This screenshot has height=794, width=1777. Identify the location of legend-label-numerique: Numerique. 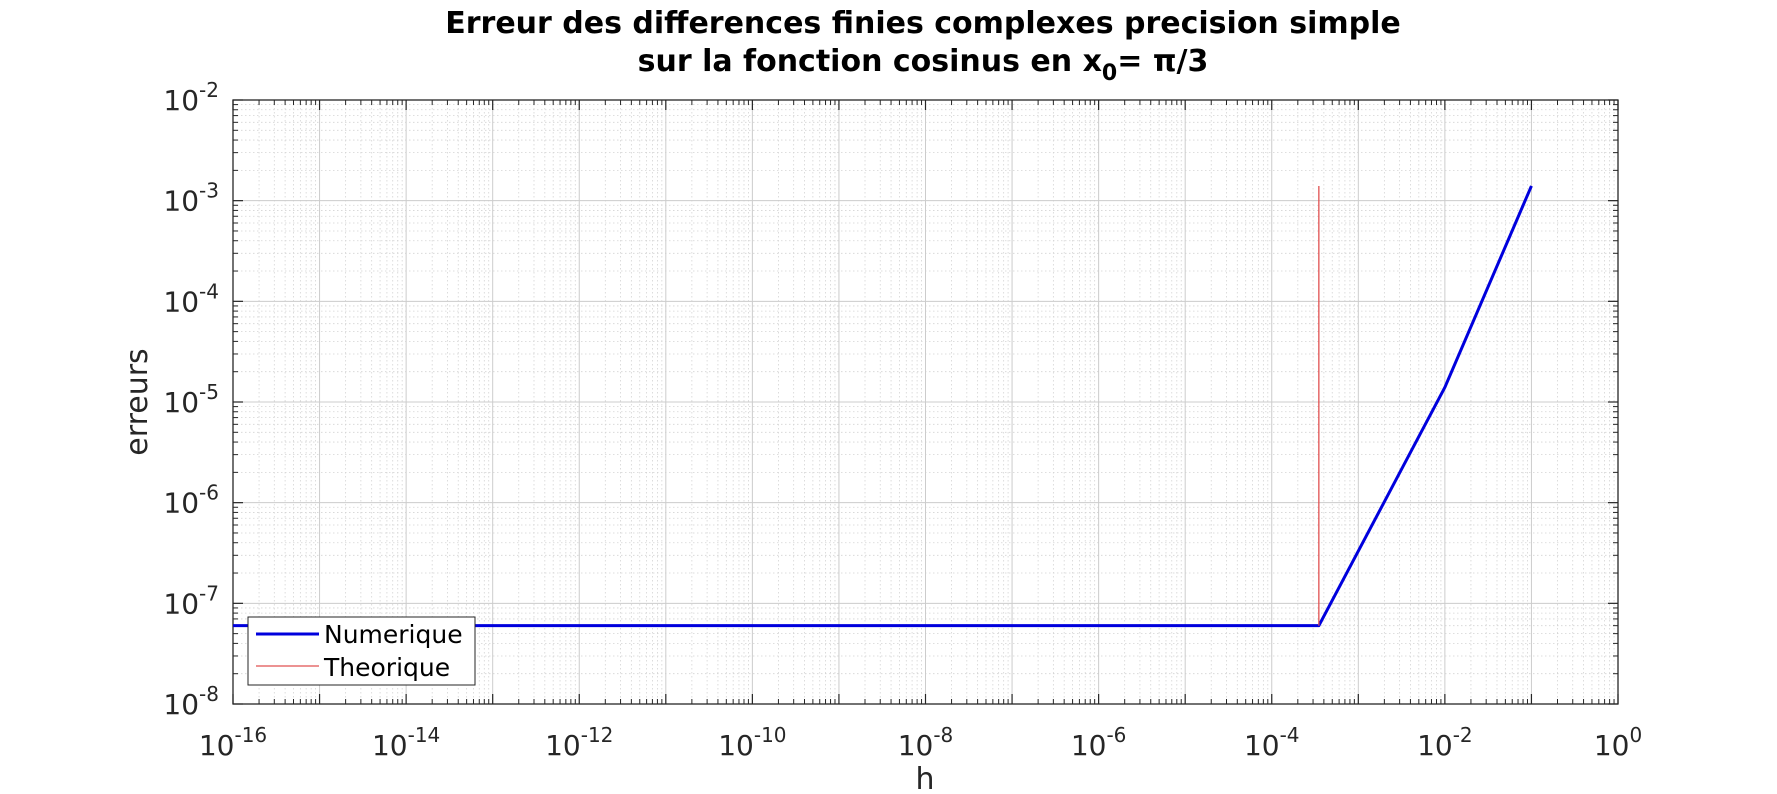
(393, 634).